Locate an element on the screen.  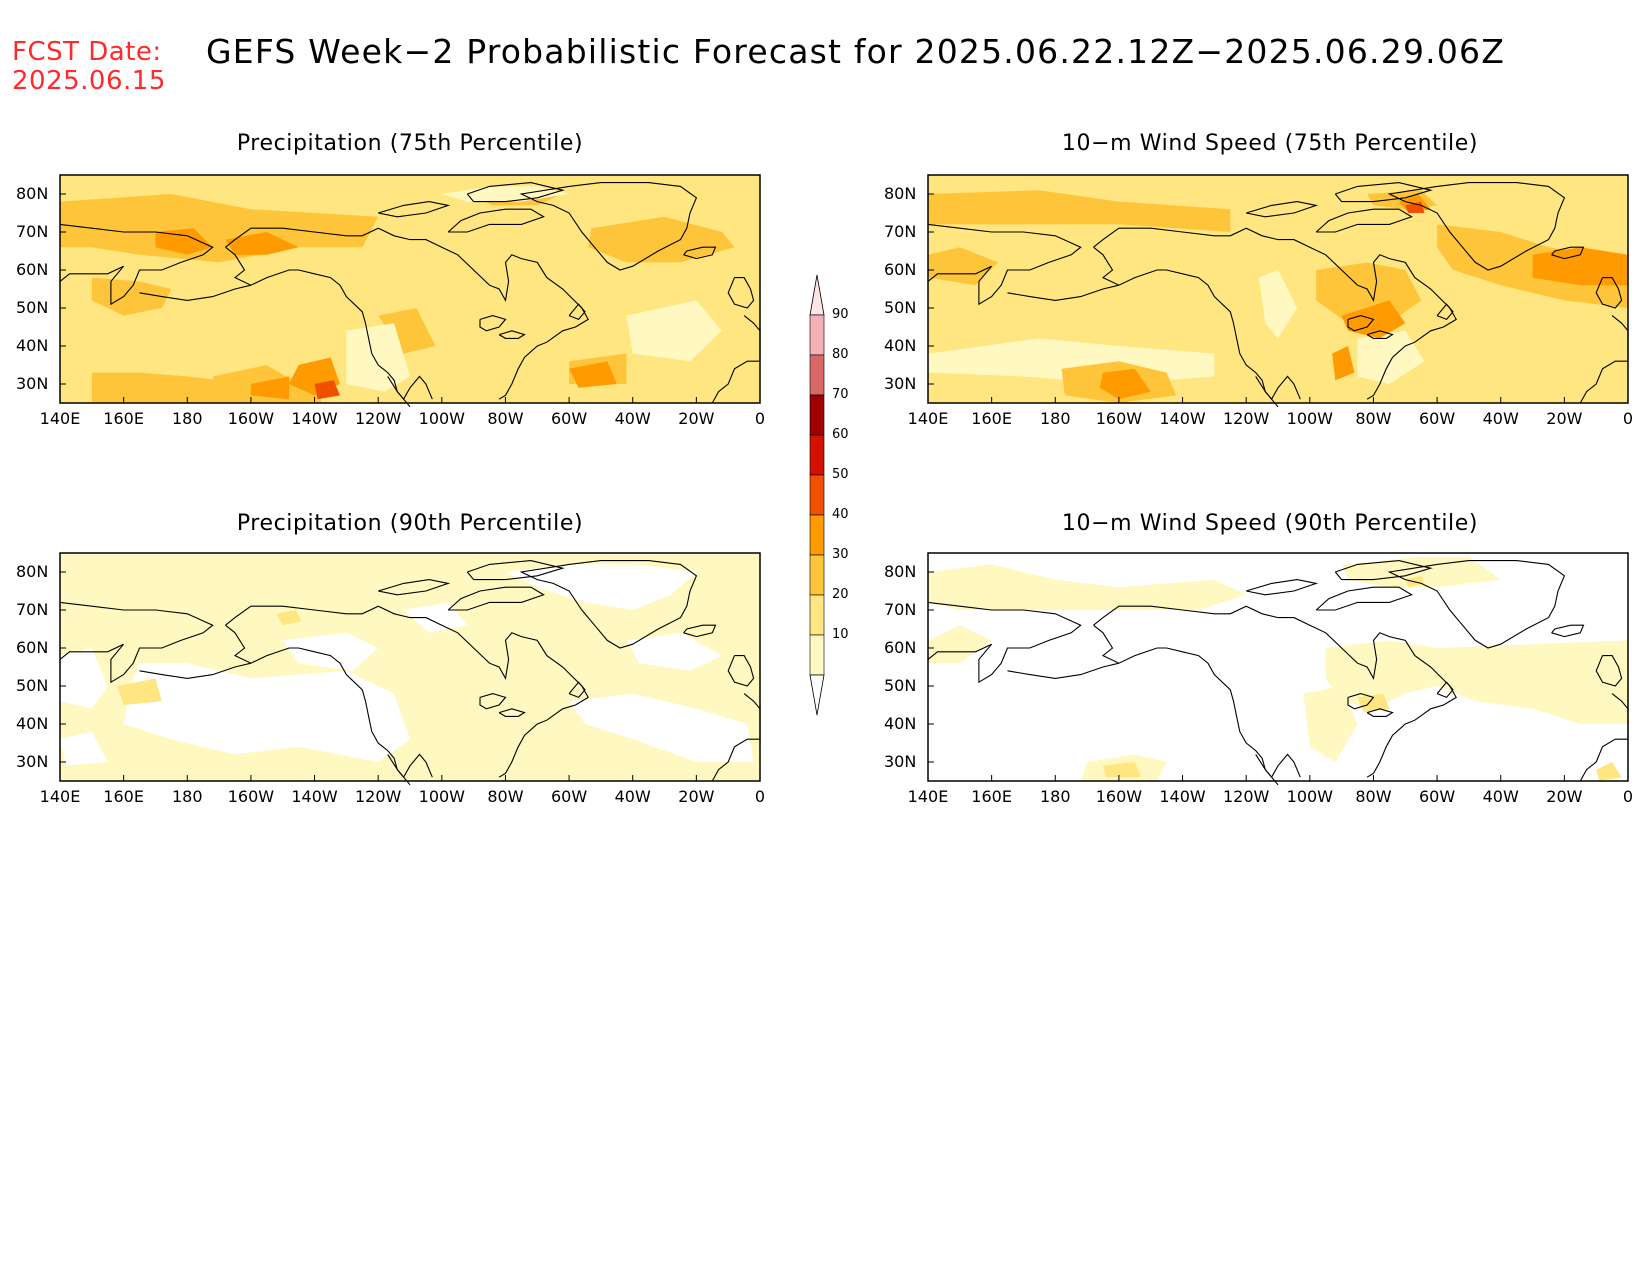
lon-tick-label: 40W is located at coordinates (632, 418).